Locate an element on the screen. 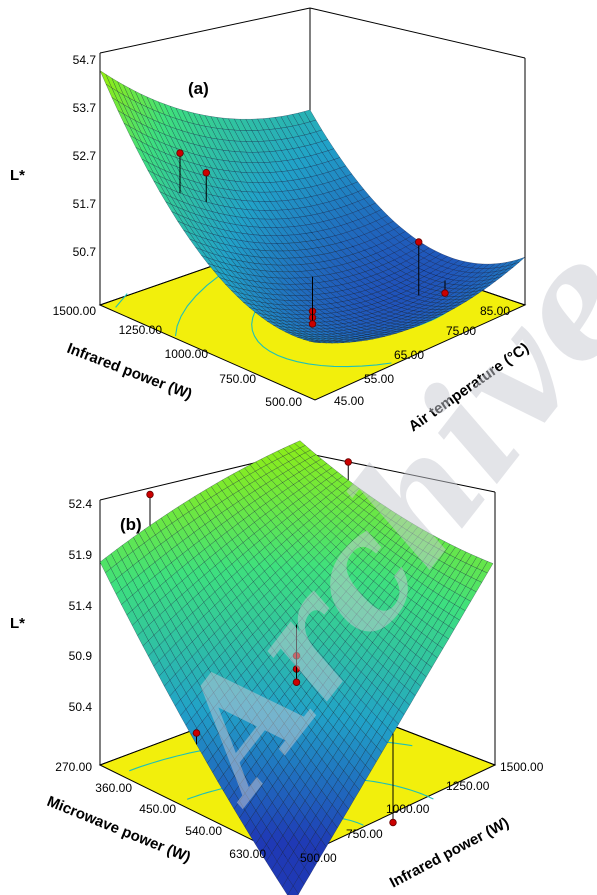  chart-b-y-axis-label: Infrared power (W) is located at coordinates (449, 852).